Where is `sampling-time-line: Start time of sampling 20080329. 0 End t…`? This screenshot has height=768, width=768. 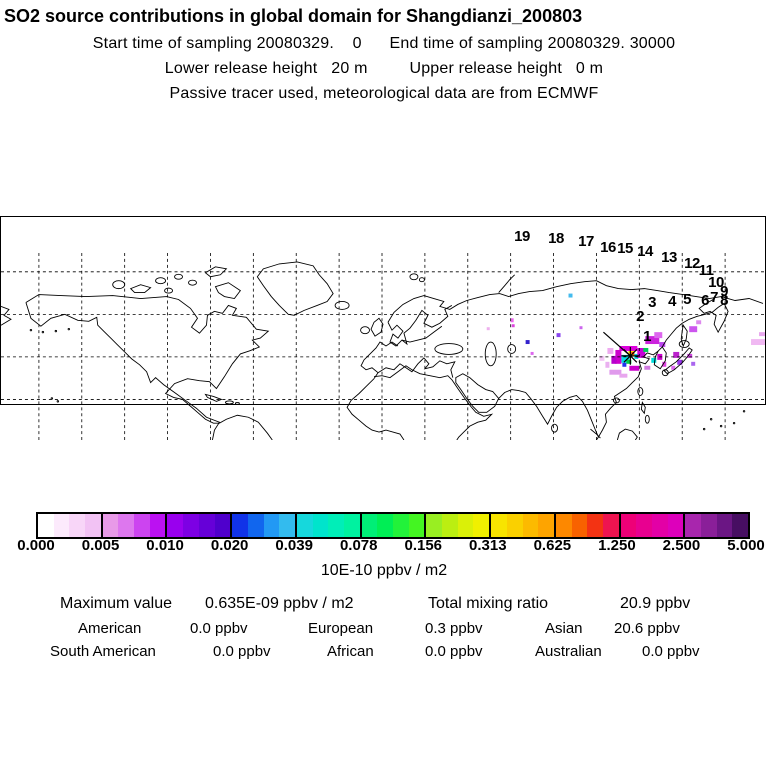 sampling-time-line: Start time of sampling 20080329. 0 End t… is located at coordinates (384, 43).